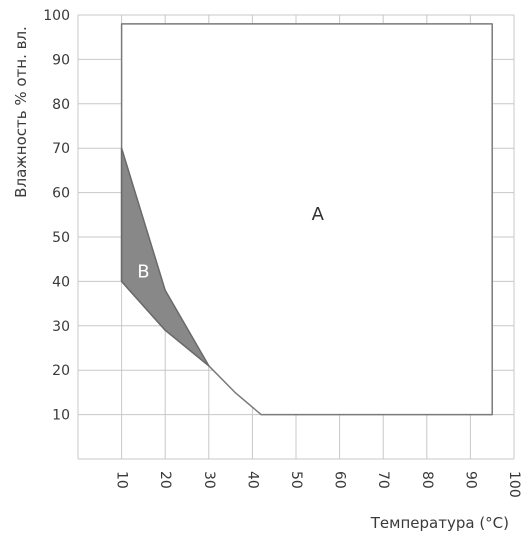 The height and width of the screenshot is (535, 531). What do you see at coordinates (318, 214) in the screenshot?
I see `region-label-a: A` at bounding box center [318, 214].